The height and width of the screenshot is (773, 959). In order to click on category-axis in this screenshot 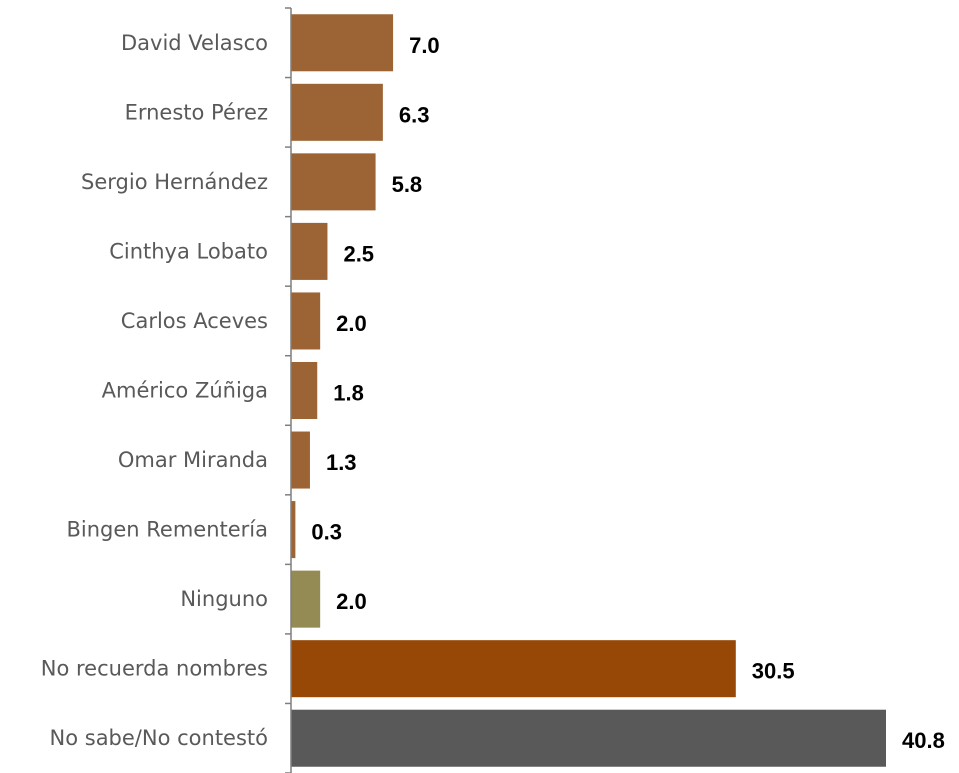, I will do `click(288, 390)`.